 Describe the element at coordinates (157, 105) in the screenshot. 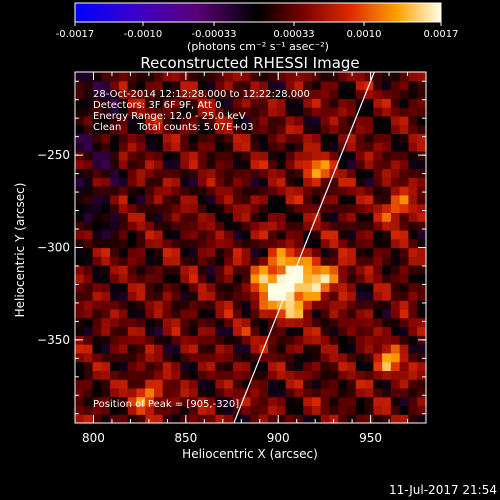

I see `annotation-detectors: Detectors: 3F 6F 9F, Att 0` at that location.